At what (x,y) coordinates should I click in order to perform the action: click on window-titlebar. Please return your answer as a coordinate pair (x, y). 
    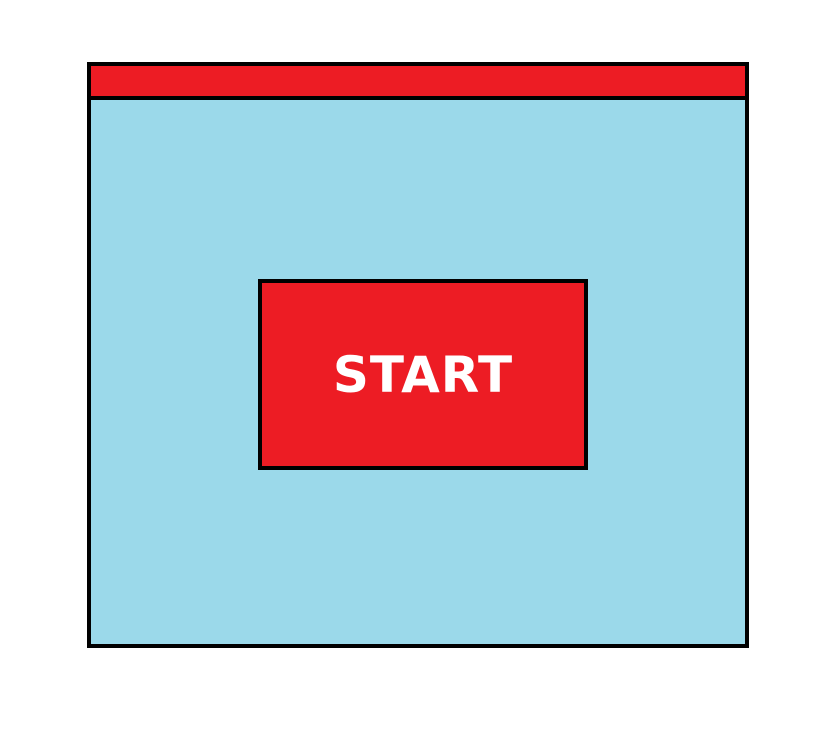
    Looking at the image, I should click on (418, 83).